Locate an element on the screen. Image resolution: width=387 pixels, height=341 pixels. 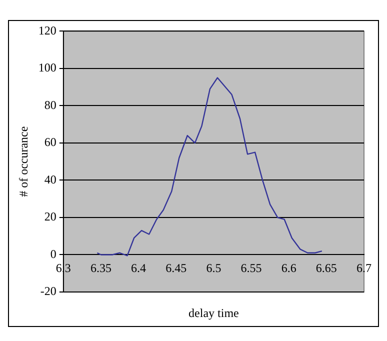
x-tick-label: 6.65 is located at coordinates (326, 268).